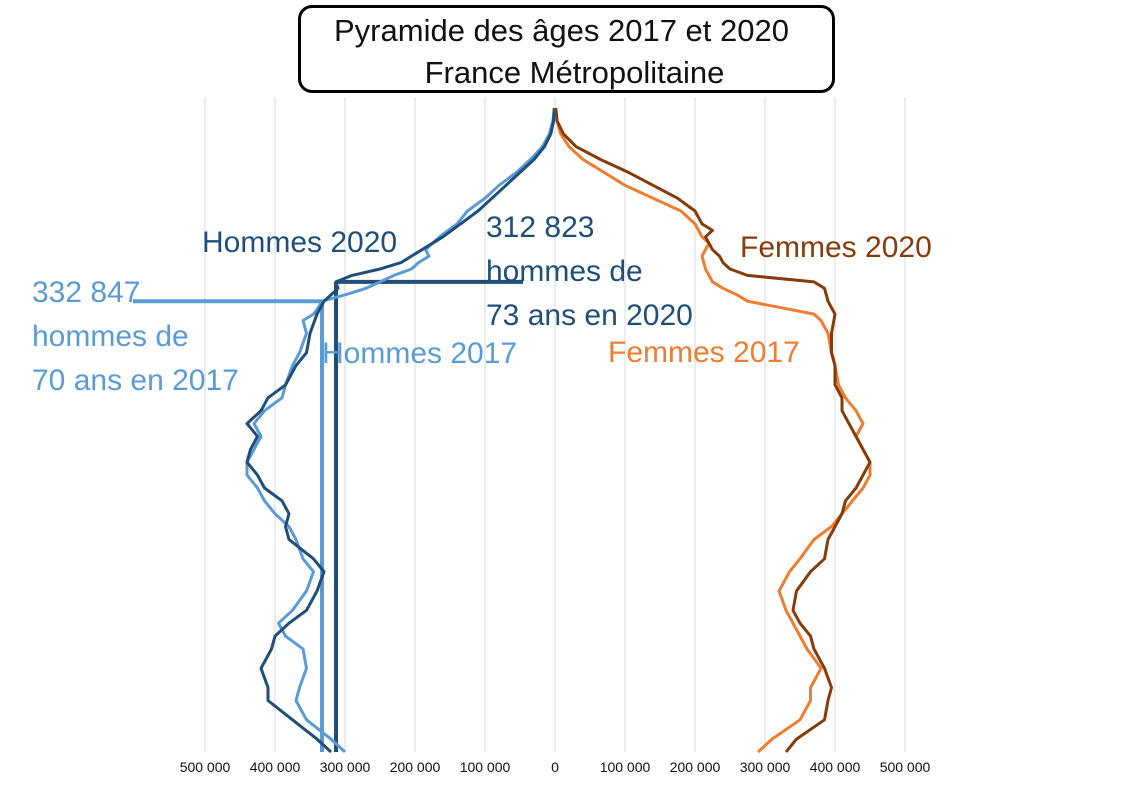 The width and height of the screenshot is (1124, 785). Describe the element at coordinates (564, 271) in the screenshot. I see `annotation-2020-text-line2: hommes de` at that location.